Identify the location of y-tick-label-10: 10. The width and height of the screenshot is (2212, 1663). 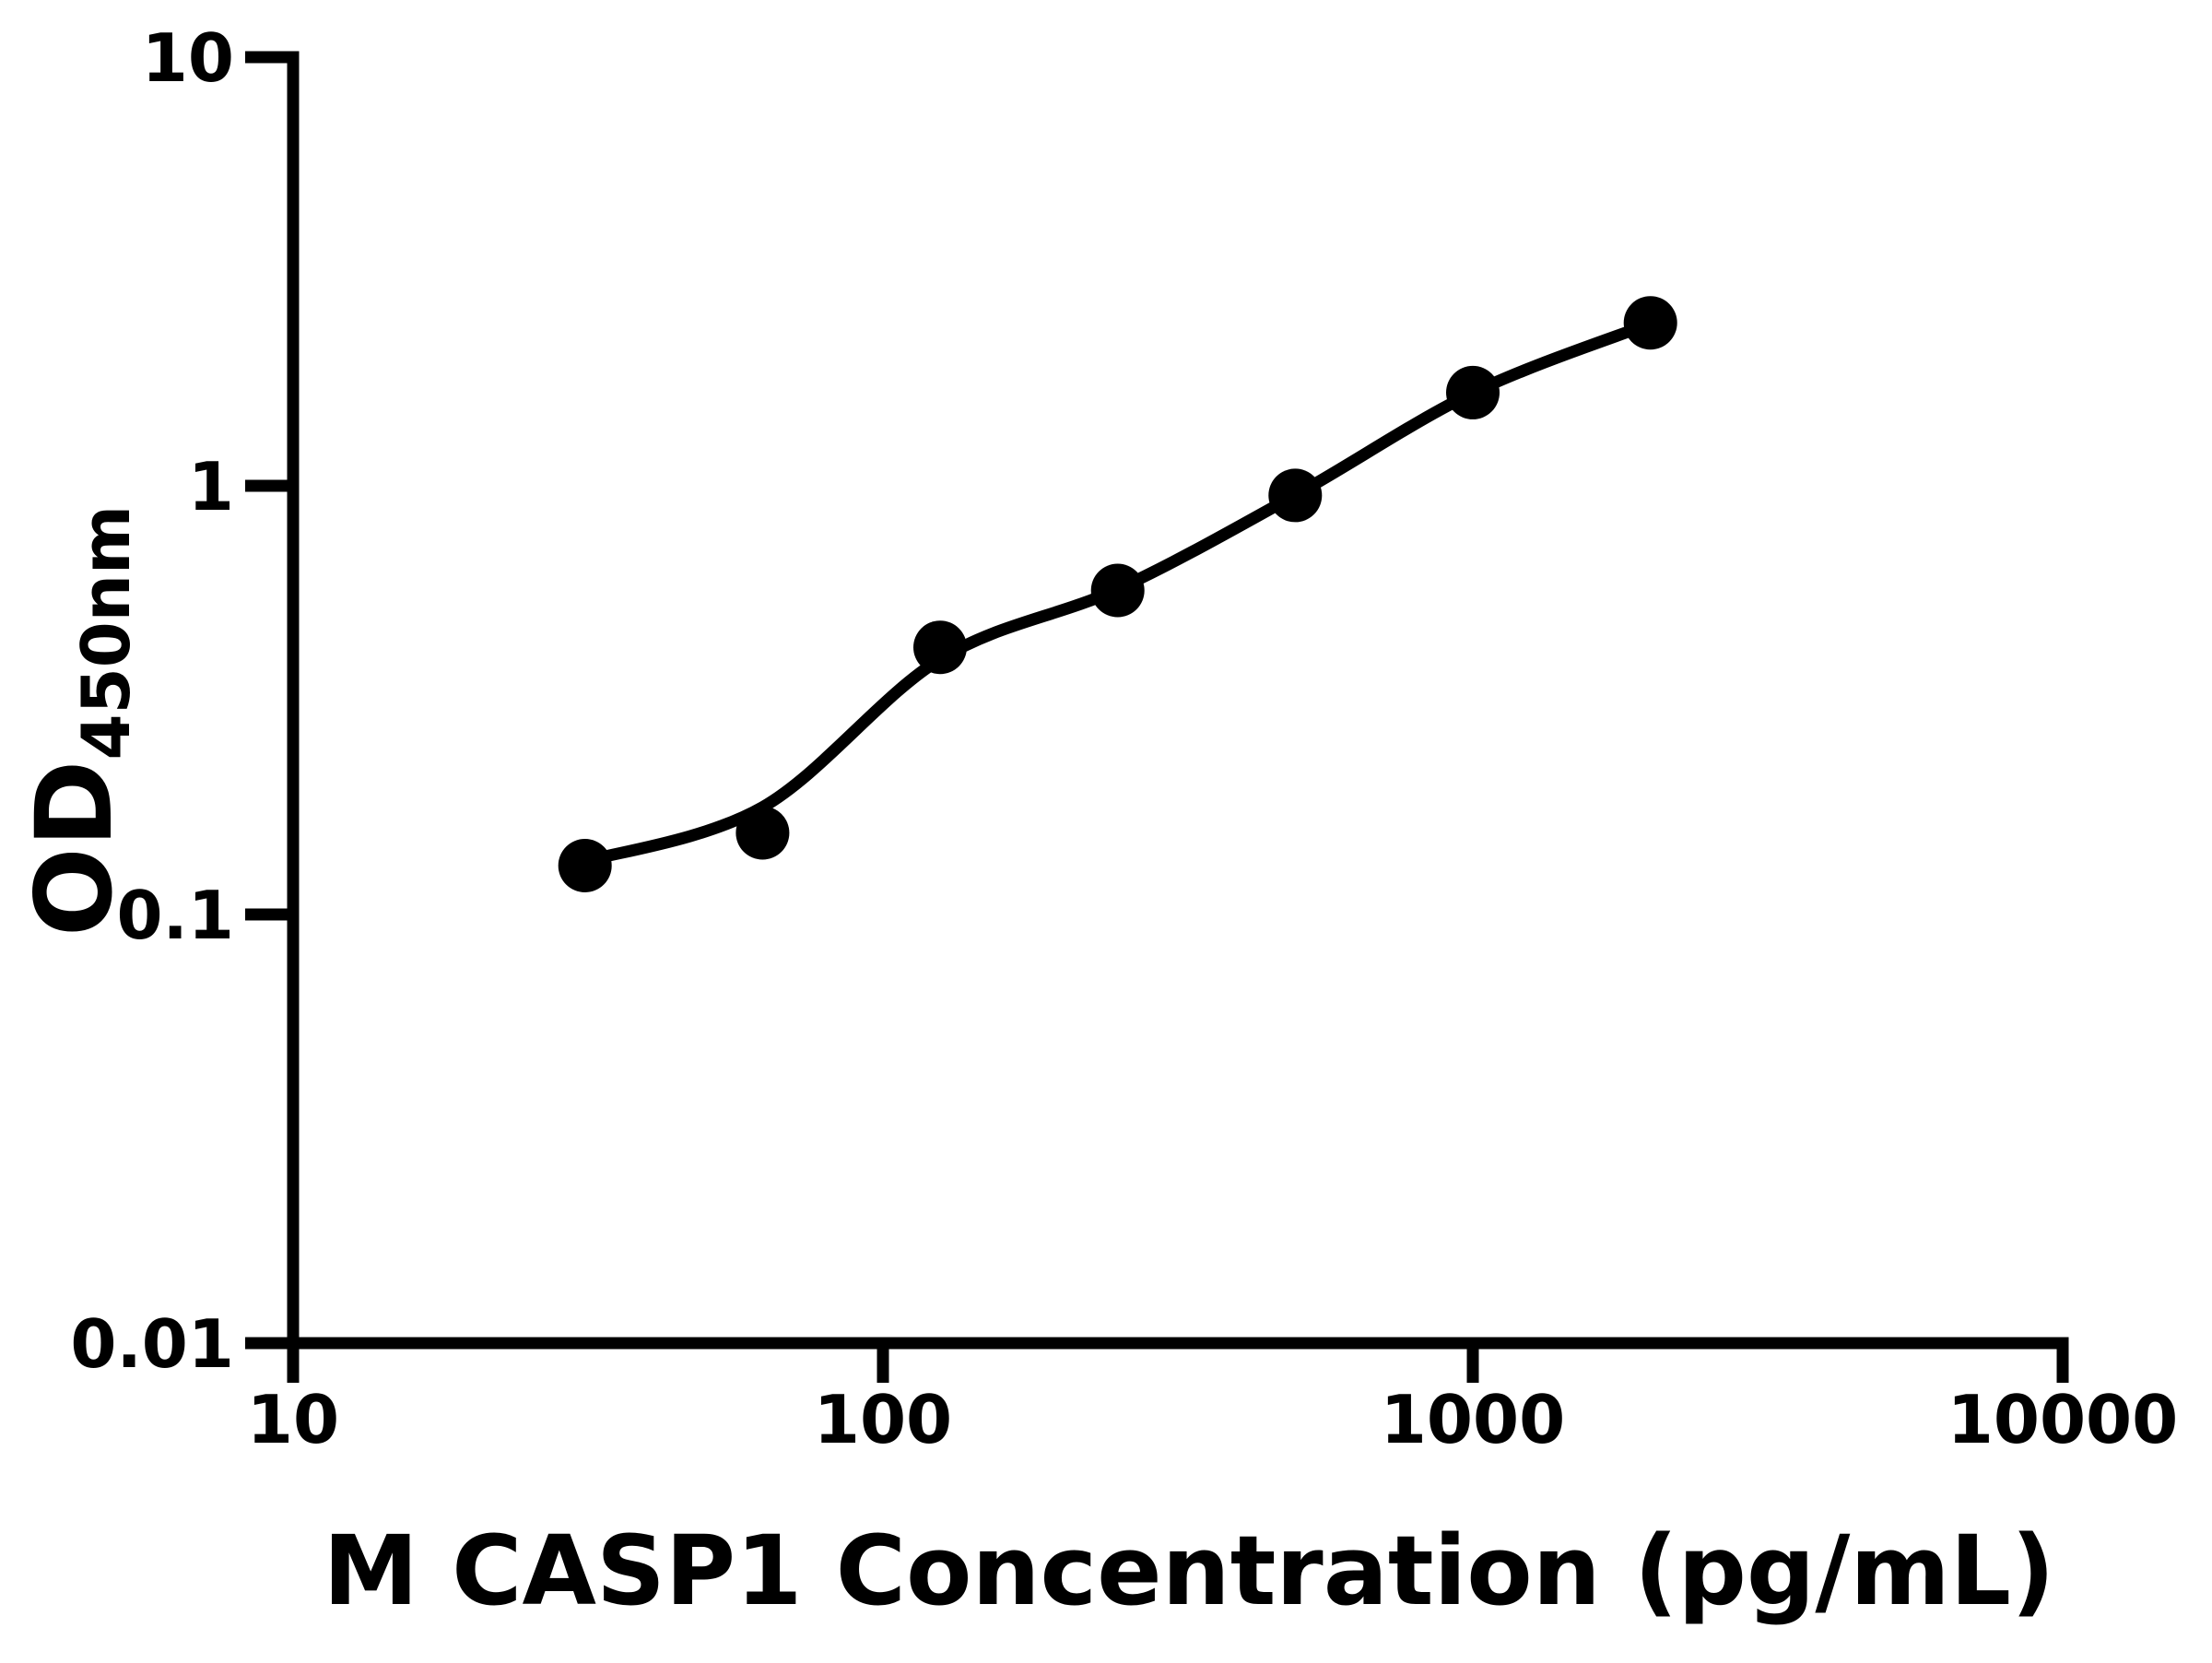
(188, 58).